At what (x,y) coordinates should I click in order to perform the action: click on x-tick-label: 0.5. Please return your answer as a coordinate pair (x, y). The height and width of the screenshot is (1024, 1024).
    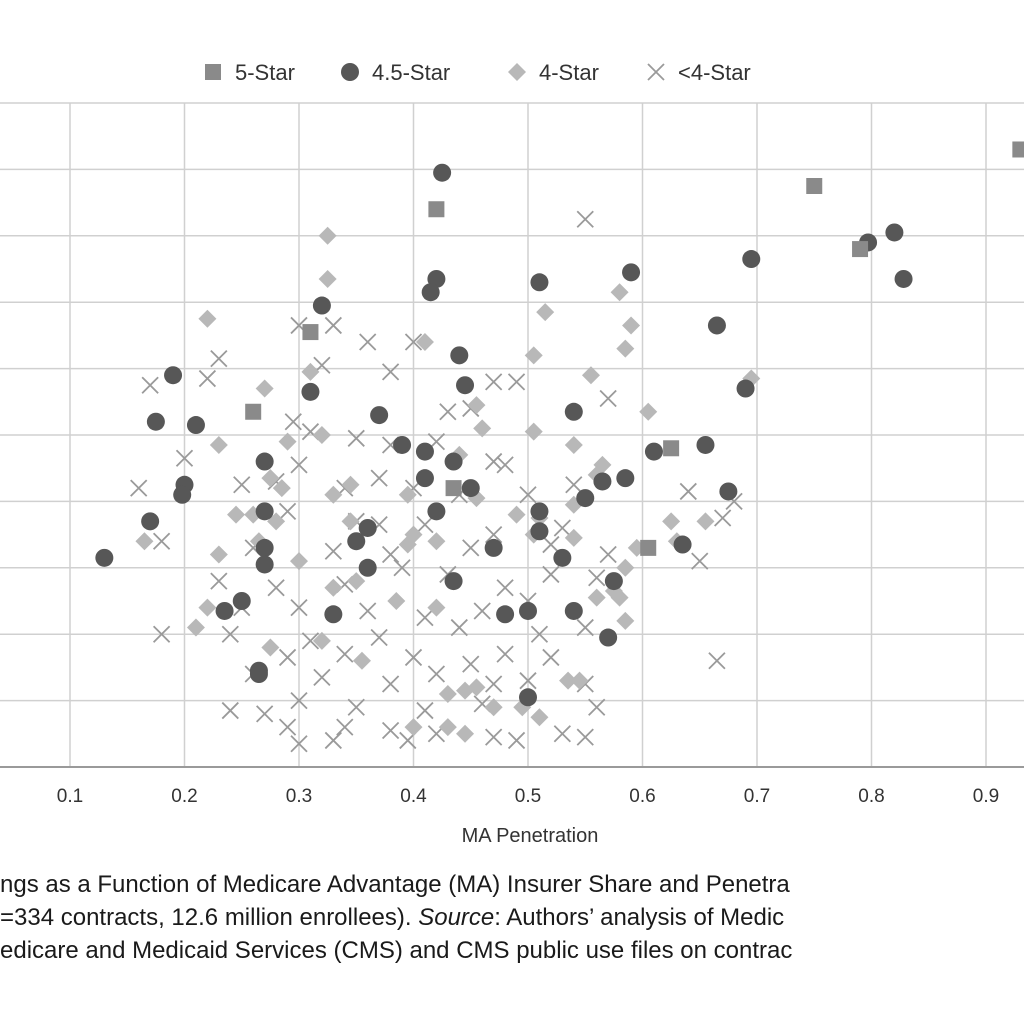
    Looking at the image, I should click on (528, 796).